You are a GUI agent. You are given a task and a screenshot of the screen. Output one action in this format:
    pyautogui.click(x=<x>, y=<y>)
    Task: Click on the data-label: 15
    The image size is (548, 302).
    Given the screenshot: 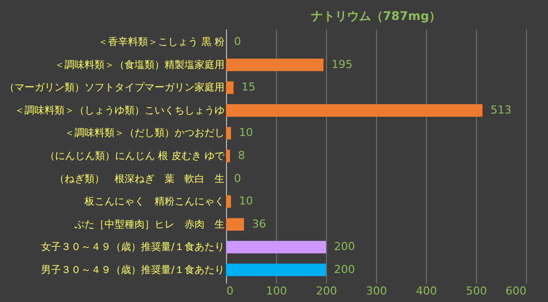 What is the action you would take?
    pyautogui.click(x=249, y=87)
    